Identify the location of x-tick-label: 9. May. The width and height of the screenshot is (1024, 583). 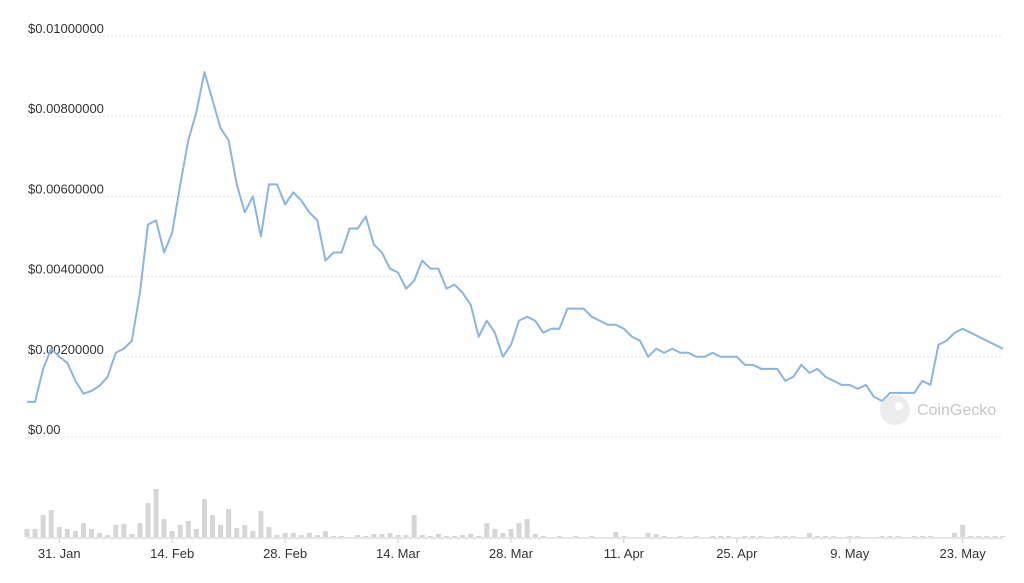
(850, 553).